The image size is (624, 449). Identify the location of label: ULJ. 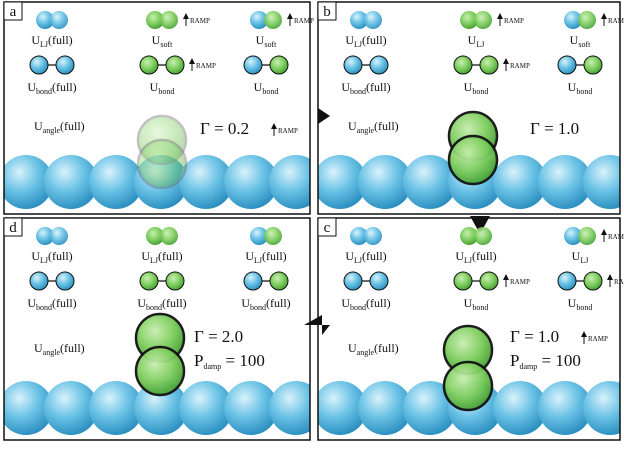
(476, 41).